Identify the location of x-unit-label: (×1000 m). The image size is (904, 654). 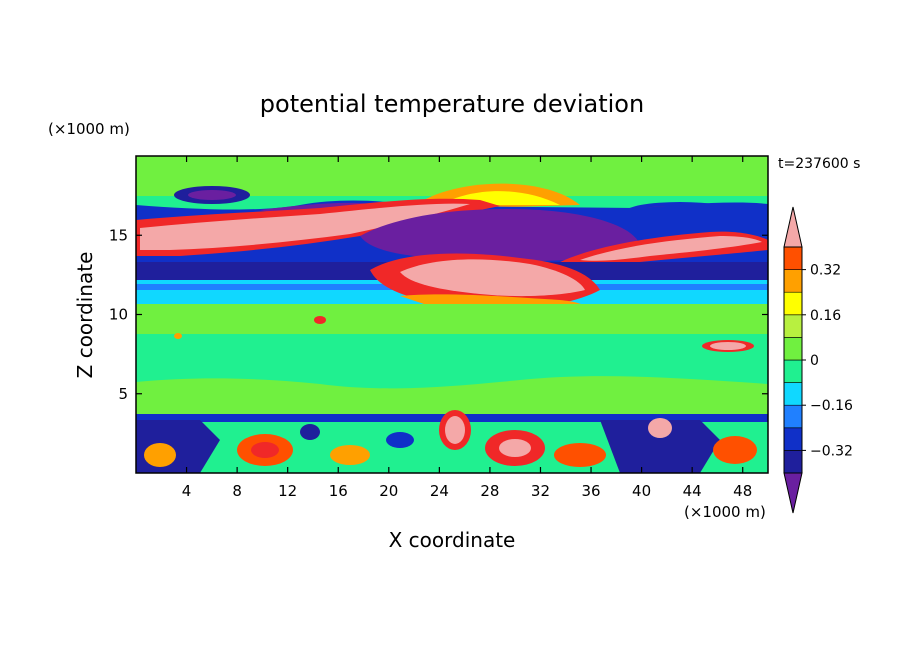
(725, 512).